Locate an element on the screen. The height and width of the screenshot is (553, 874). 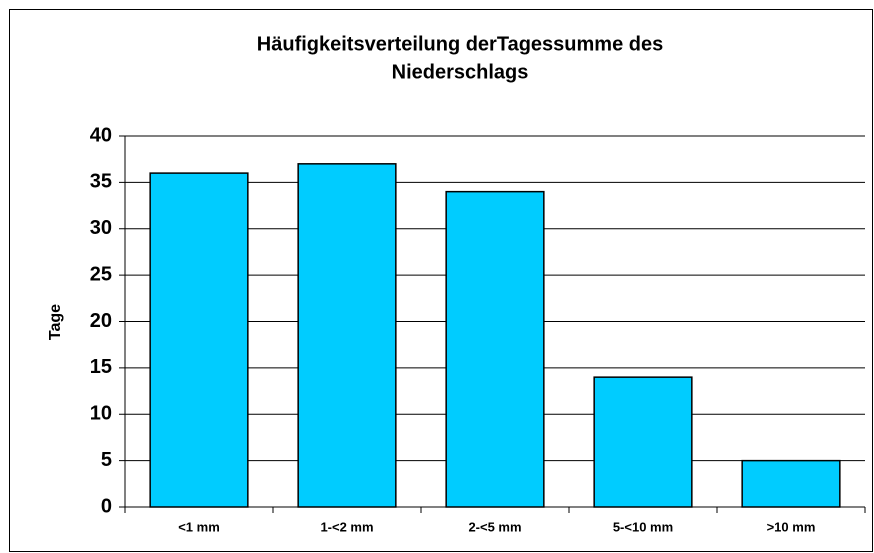
y-tick-label: 35 is located at coordinates (101, 182).